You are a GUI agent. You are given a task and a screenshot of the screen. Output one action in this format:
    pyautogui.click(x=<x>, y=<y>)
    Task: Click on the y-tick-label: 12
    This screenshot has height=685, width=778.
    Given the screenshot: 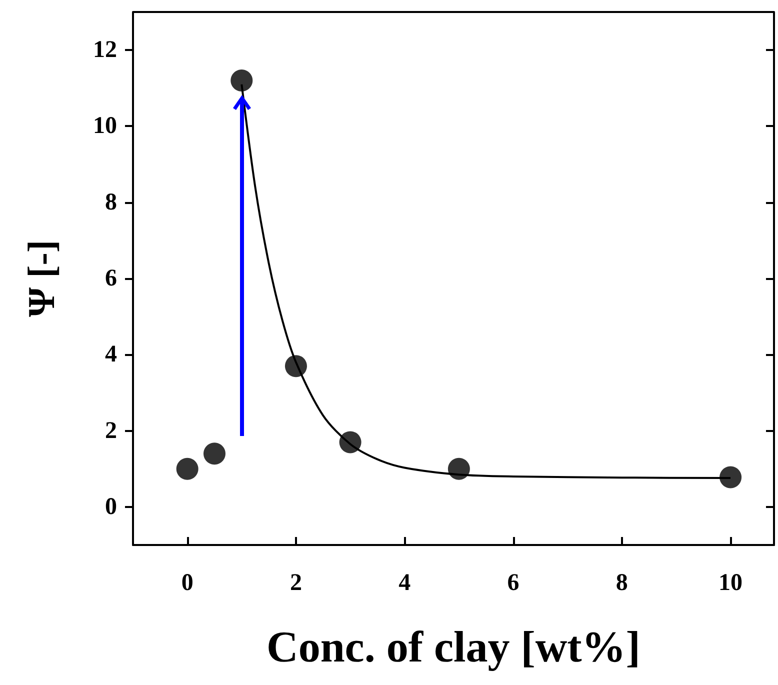 What is the action you would take?
    pyautogui.click(x=105, y=50)
    